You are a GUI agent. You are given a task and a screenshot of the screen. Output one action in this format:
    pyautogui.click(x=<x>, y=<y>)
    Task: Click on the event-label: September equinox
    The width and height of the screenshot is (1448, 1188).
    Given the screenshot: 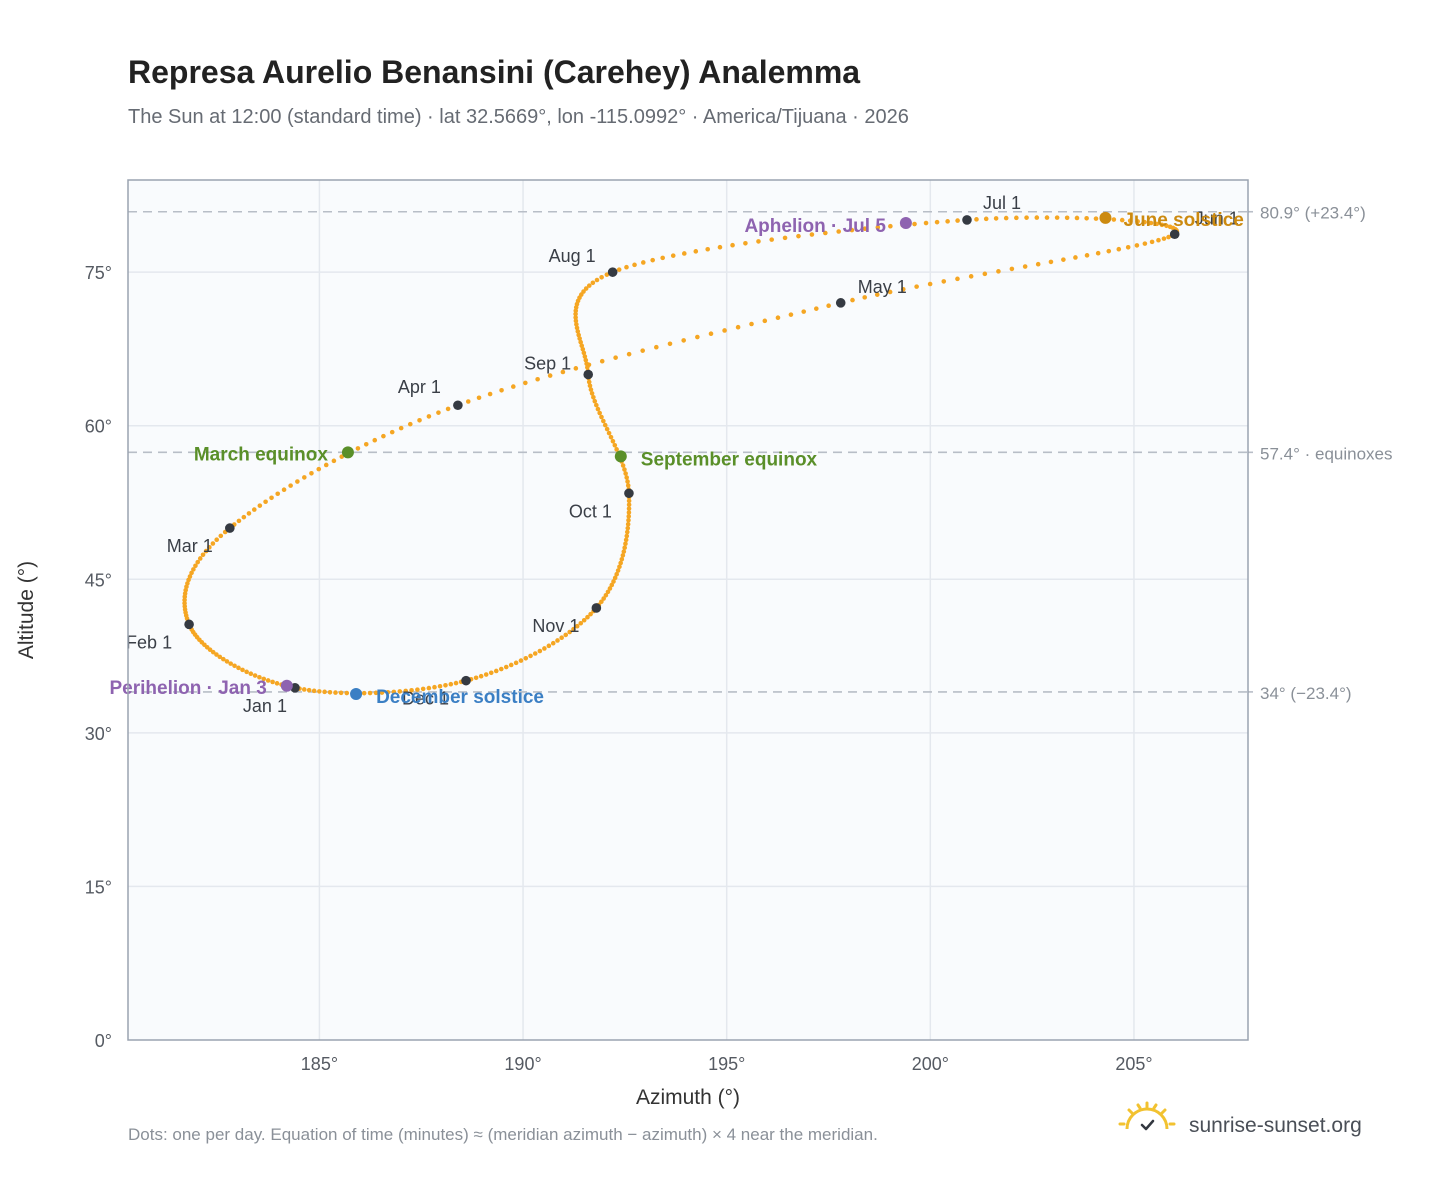 What is the action you would take?
    pyautogui.click(x=729, y=459)
    